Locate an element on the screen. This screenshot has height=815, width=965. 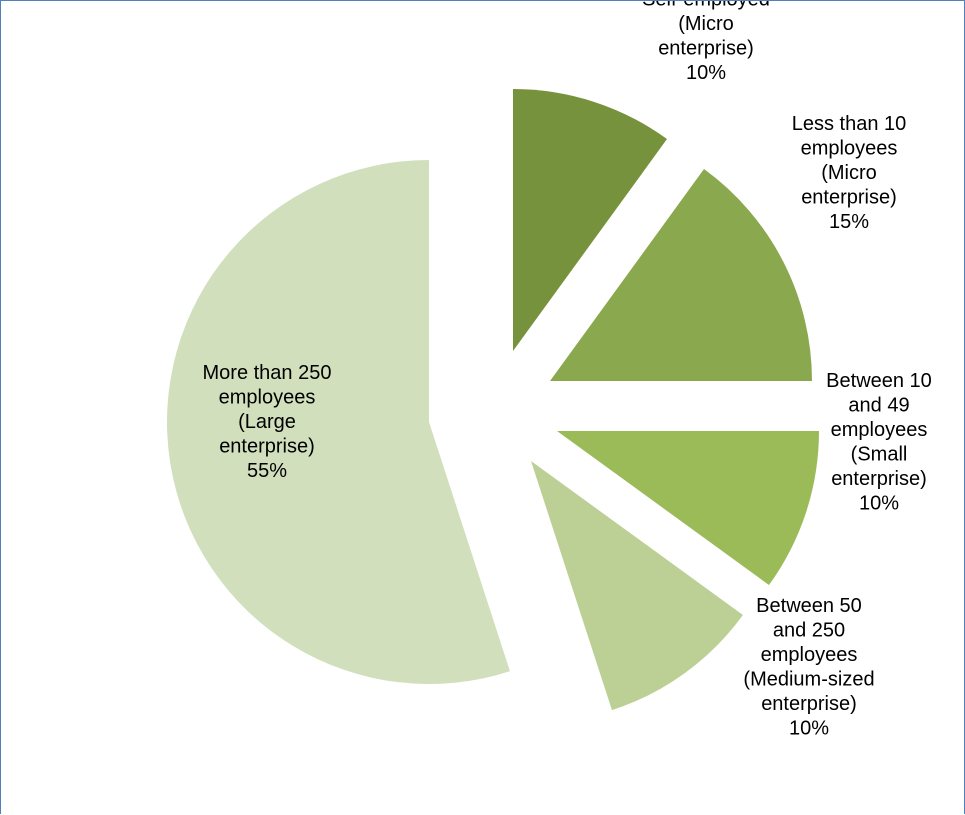
slice-label-line: Between 50 is located at coordinates (809, 606).